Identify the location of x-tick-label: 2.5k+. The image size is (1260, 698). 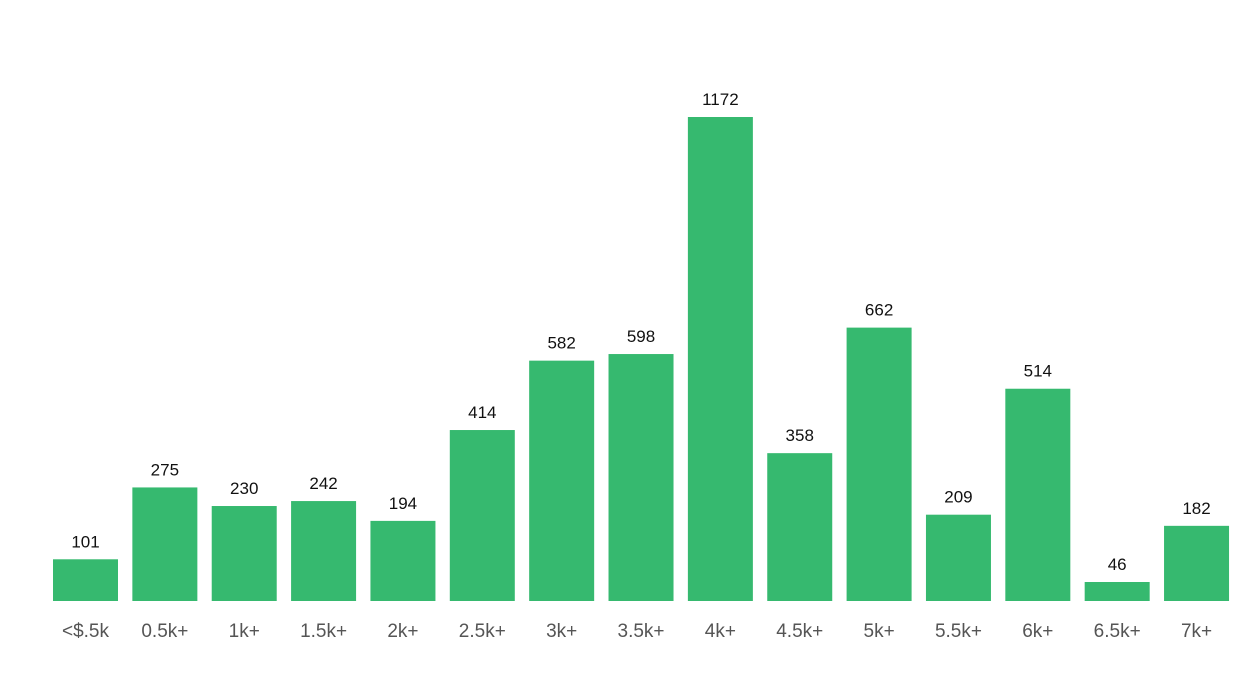
(482, 631).